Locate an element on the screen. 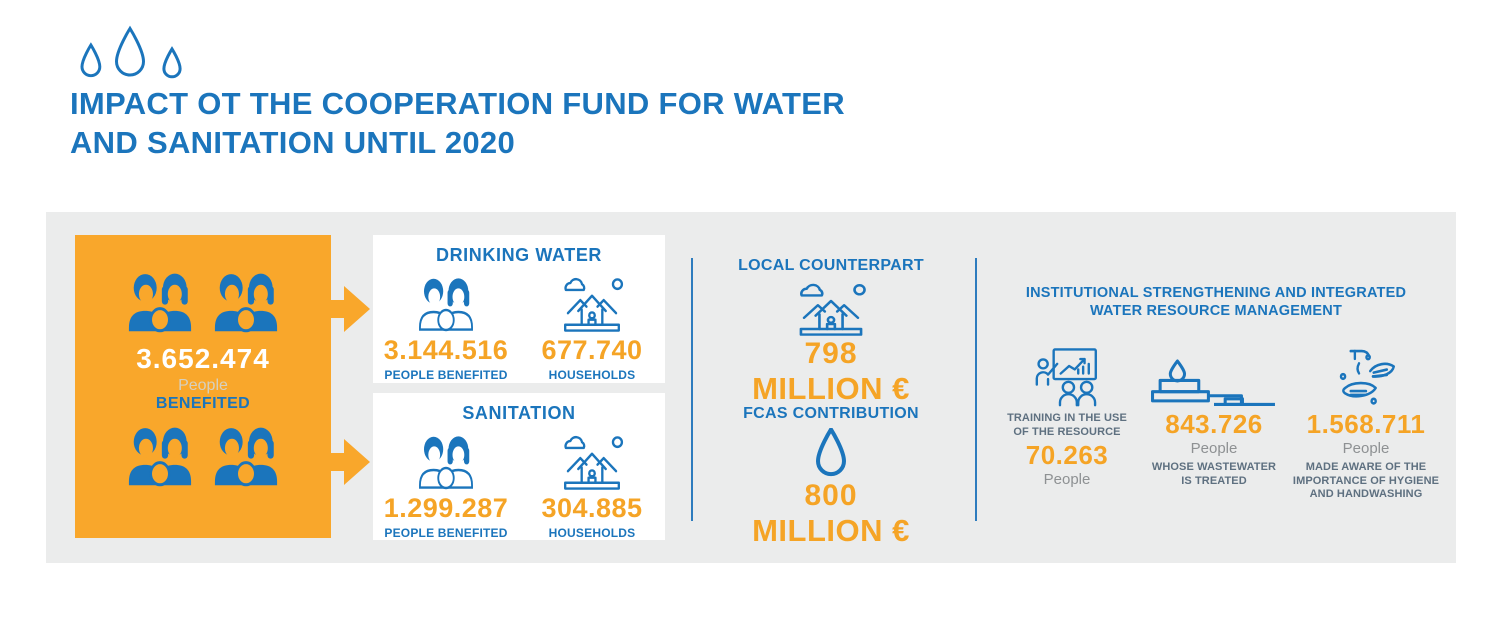 The width and height of the screenshot is (1500, 630). drinking-water-households-value: 677.740 is located at coordinates (592, 350).